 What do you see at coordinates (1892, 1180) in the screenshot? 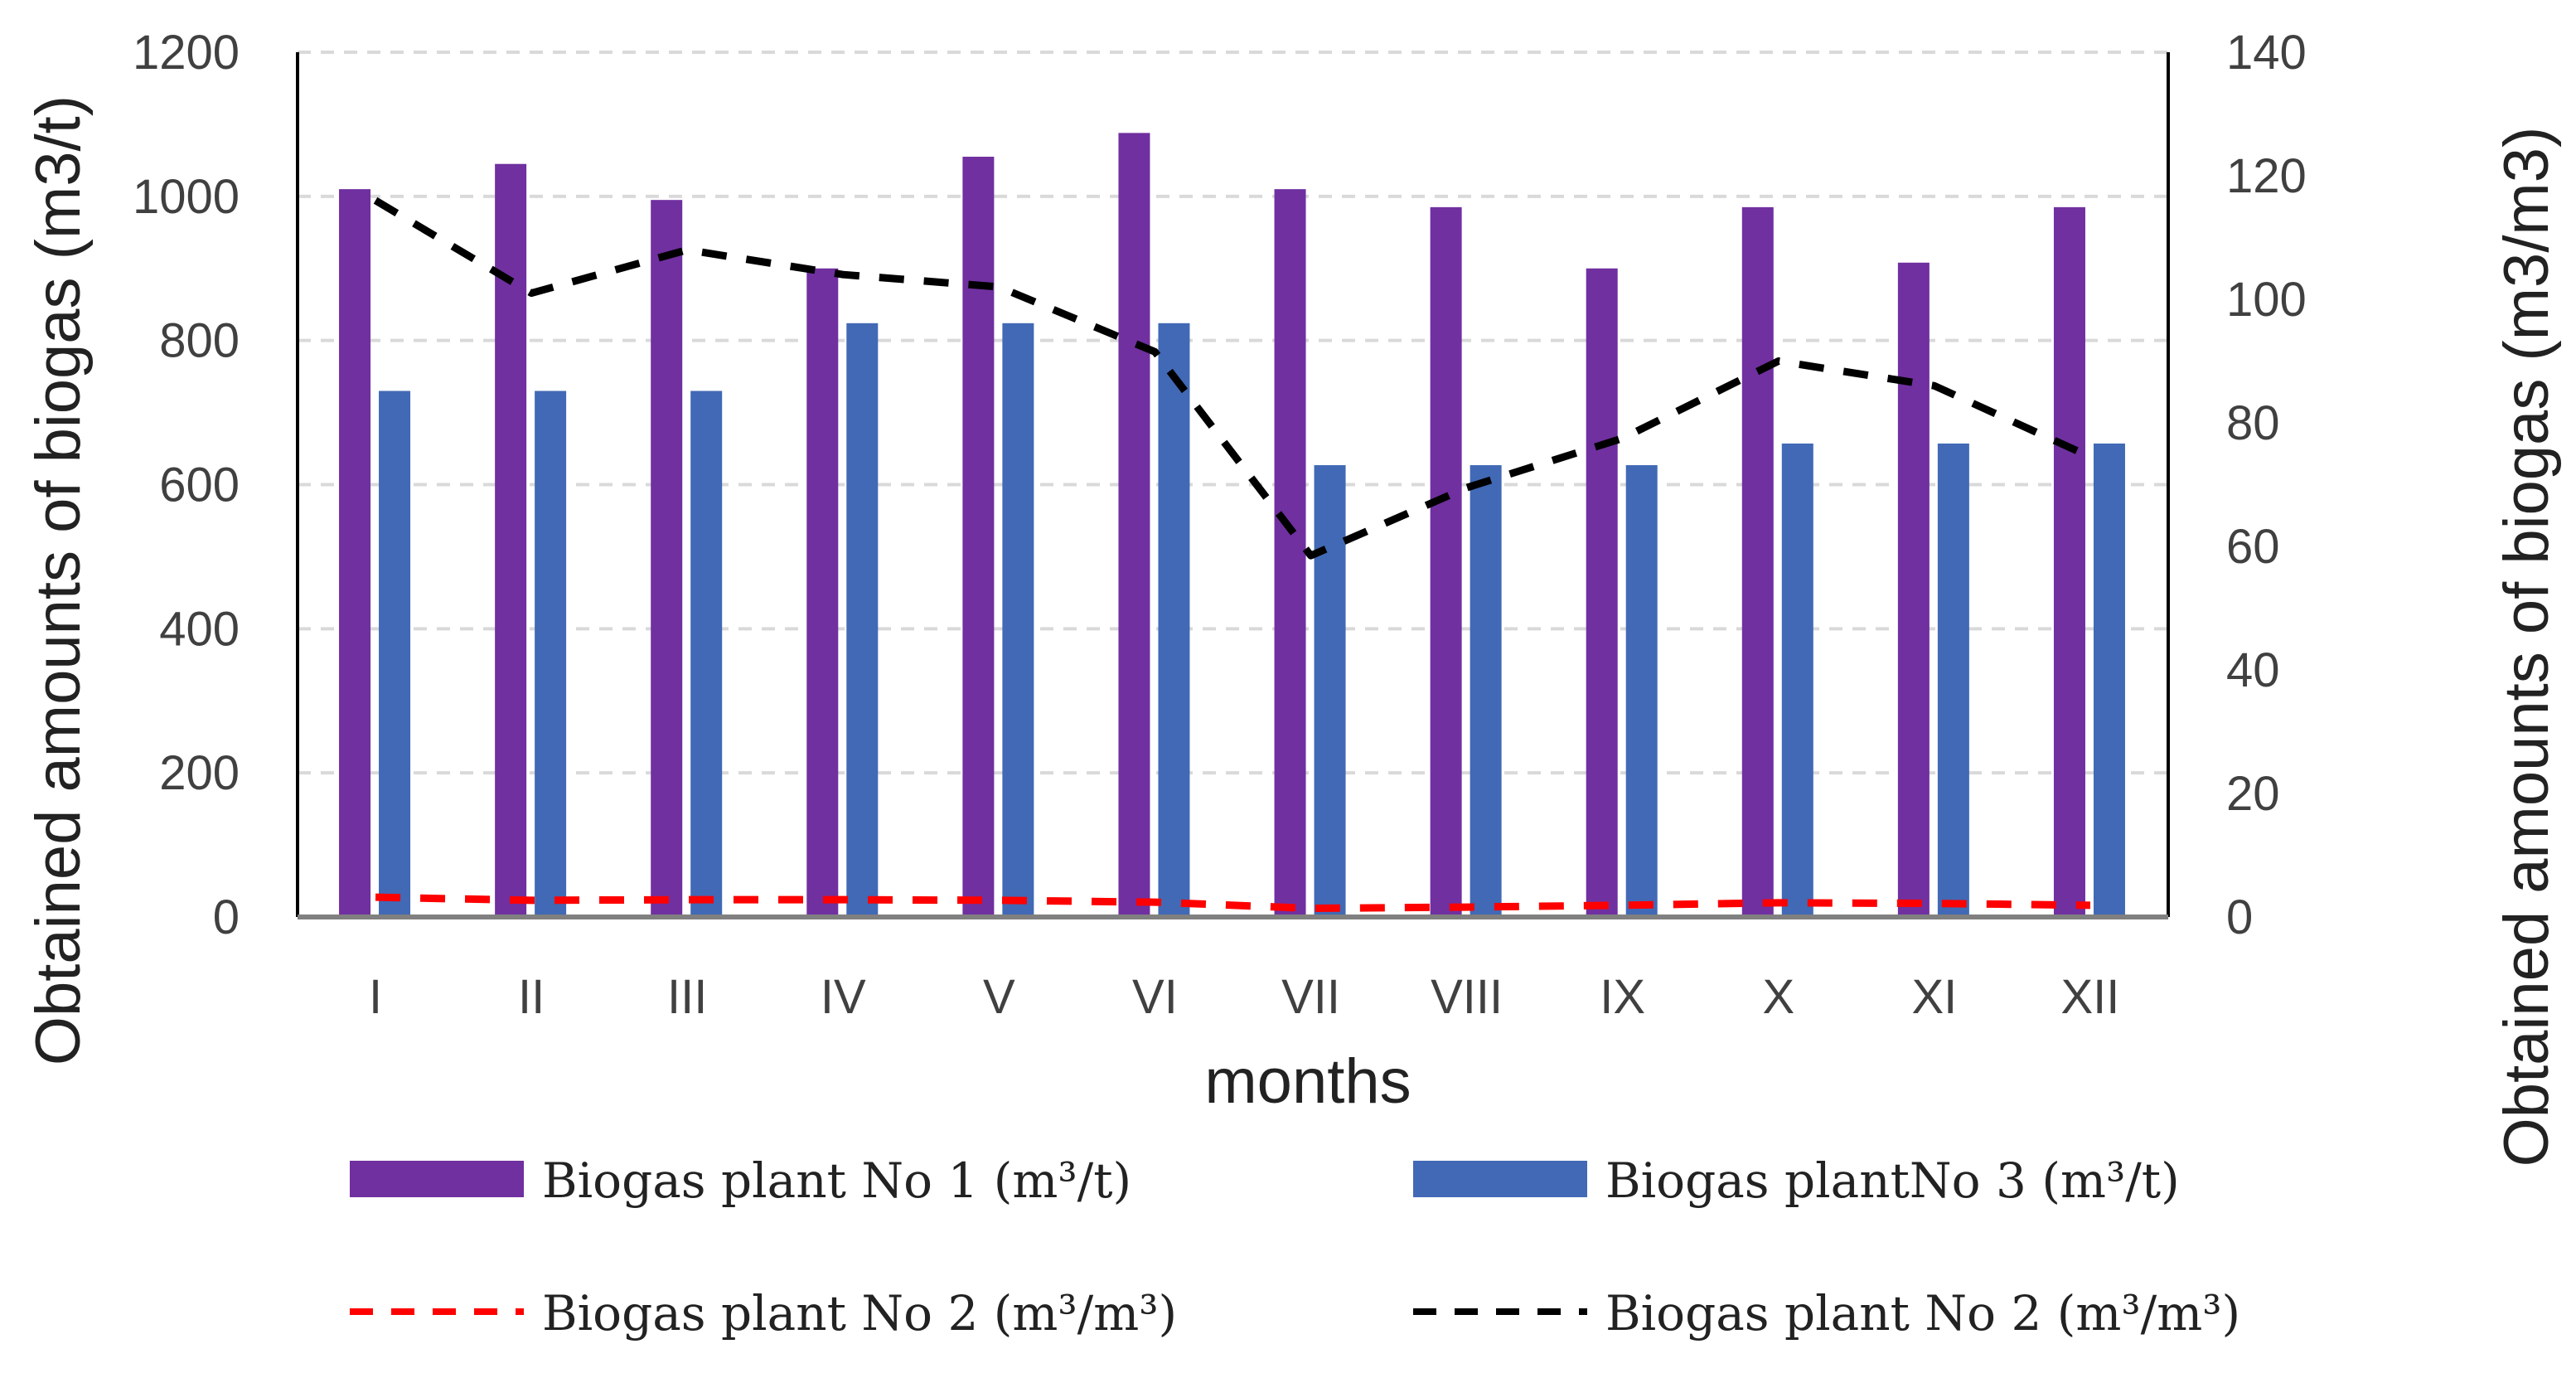
I see `legend-label: Biogas plantNo 3 (m³/t)` at bounding box center [1892, 1180].